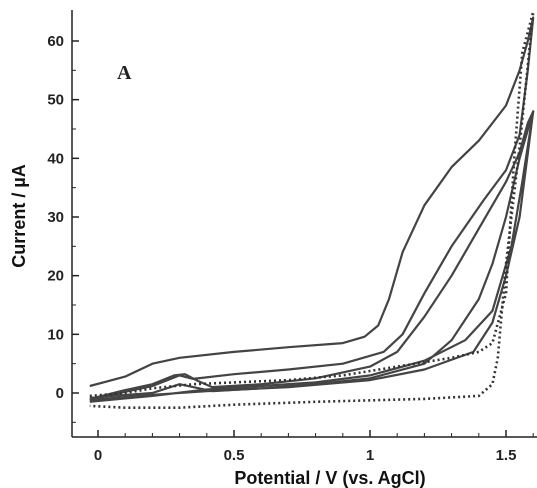  I want to click on y-tick-label: 40, so click(55, 158).